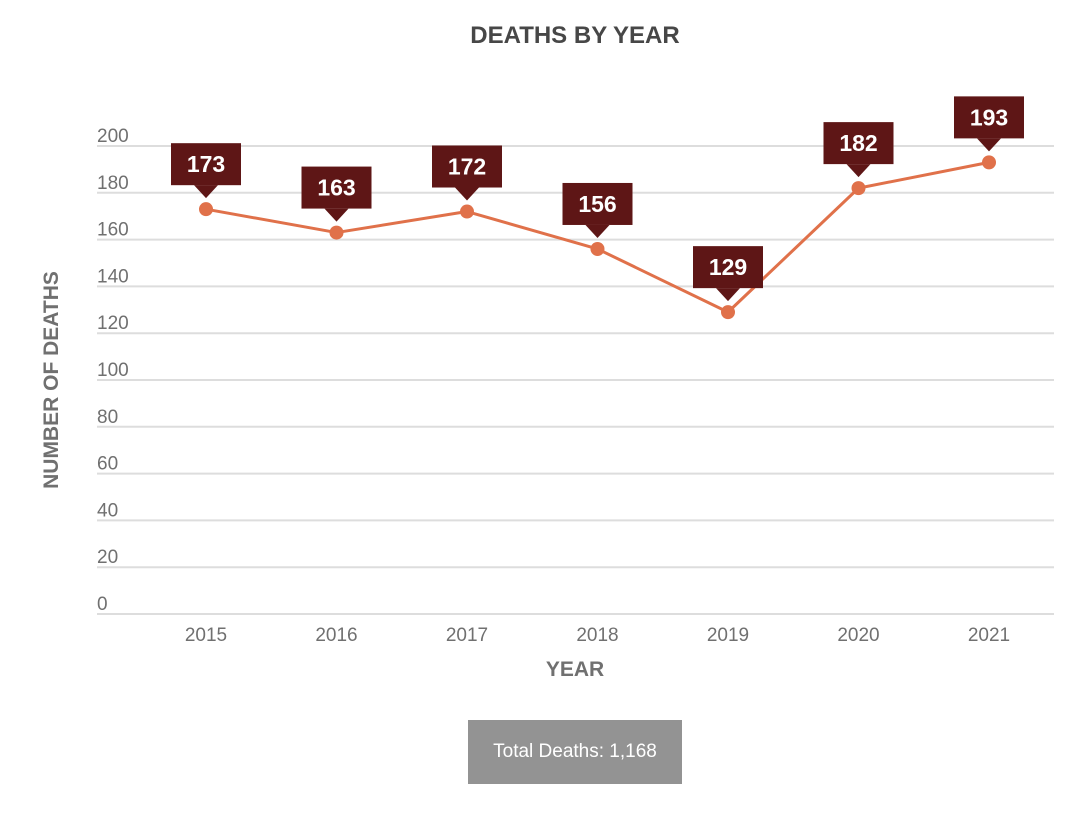 This screenshot has height=818, width=1088. Describe the element at coordinates (467, 211) in the screenshot. I see `data-point-2017` at that location.